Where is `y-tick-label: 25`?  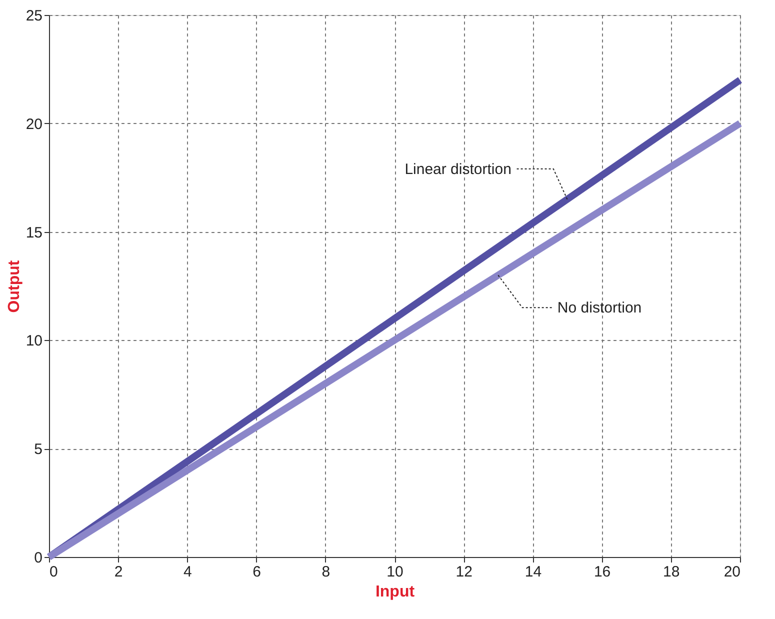 y-tick-label: 25 is located at coordinates (34, 16).